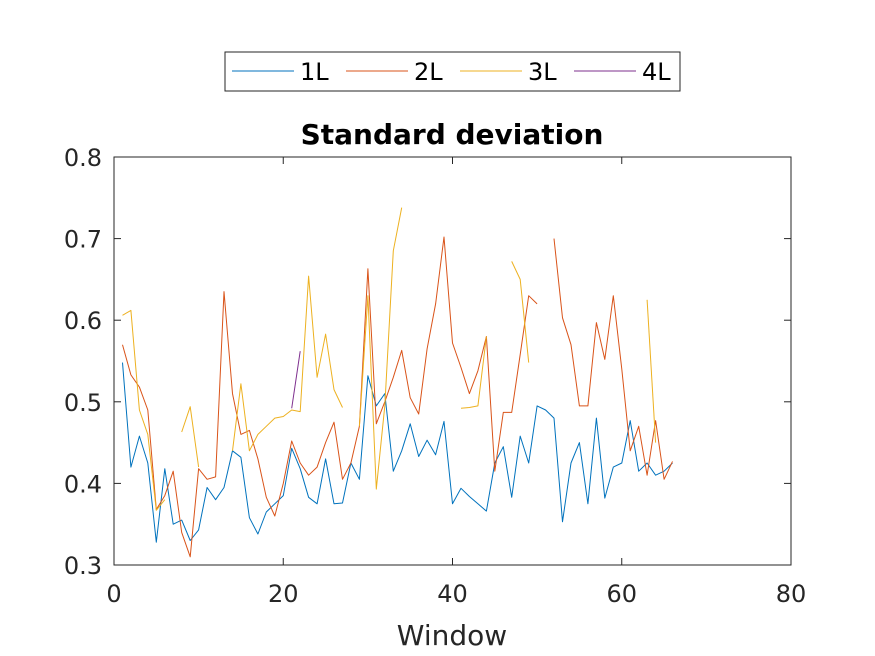  Describe the element at coordinates (621, 594) in the screenshot. I see `x-tick-label-60: 60` at that location.